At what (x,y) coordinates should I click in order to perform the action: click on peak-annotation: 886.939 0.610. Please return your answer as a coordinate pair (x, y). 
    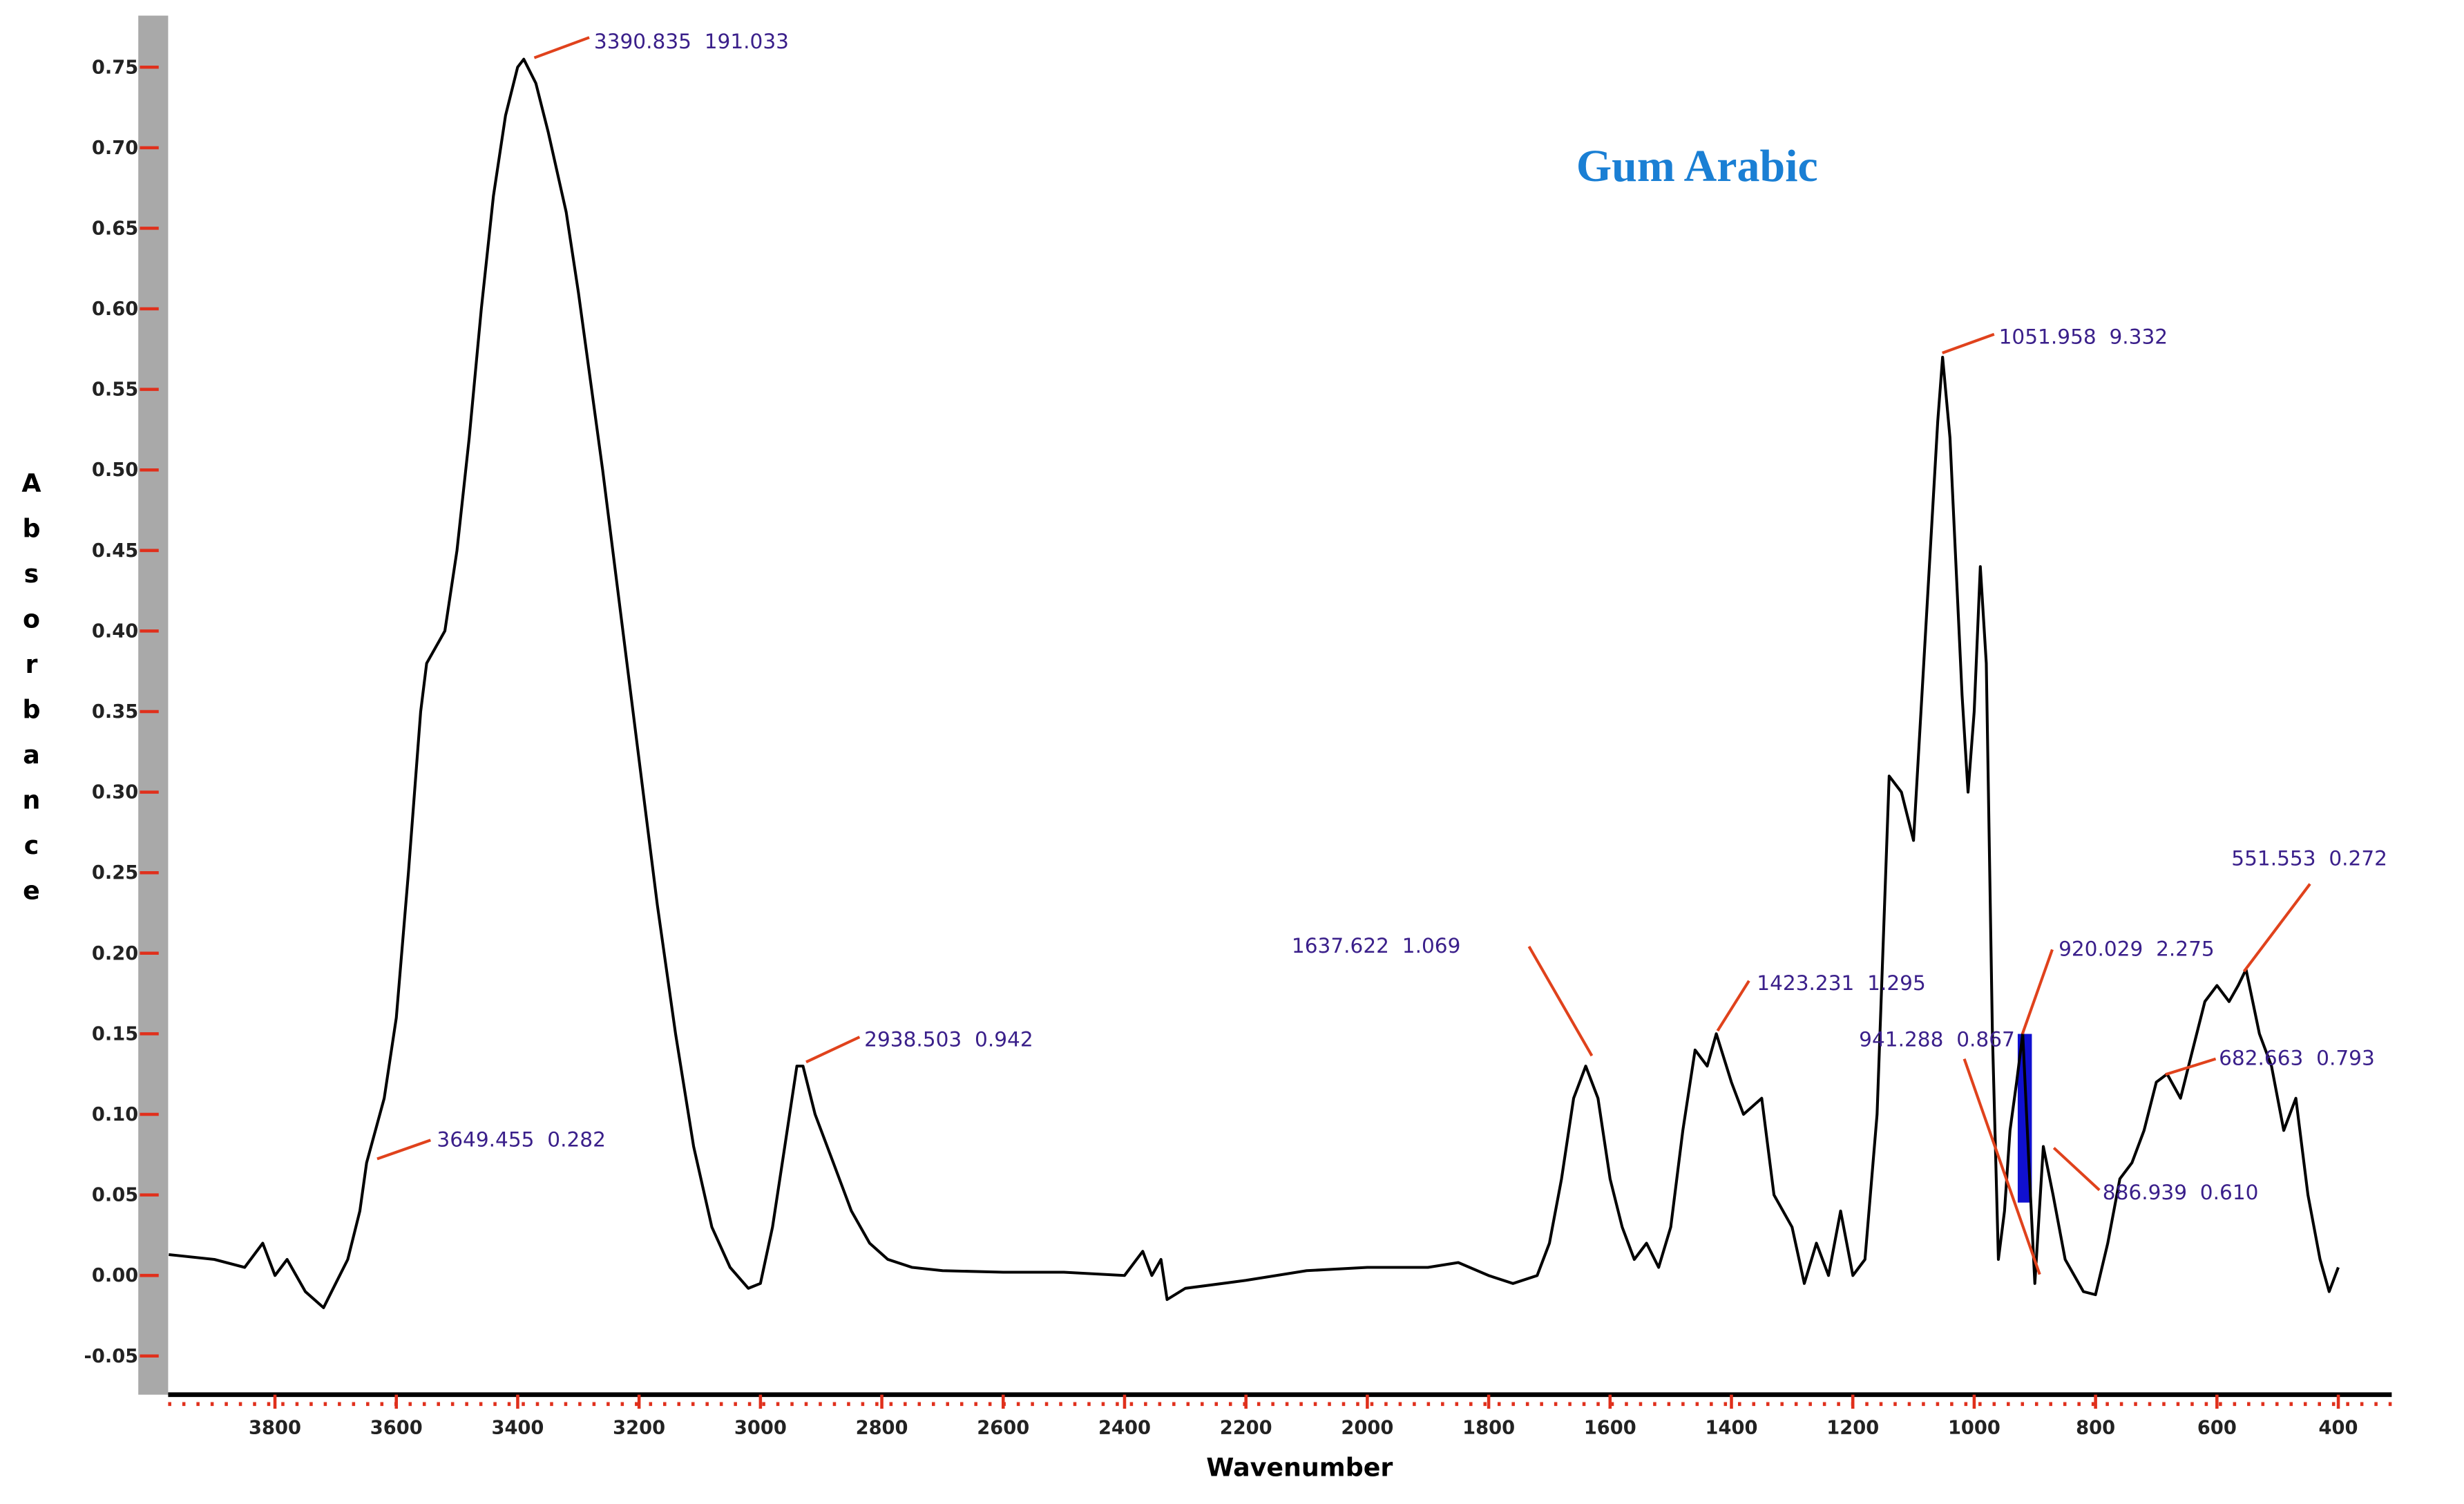
    Looking at the image, I should click on (2181, 1193).